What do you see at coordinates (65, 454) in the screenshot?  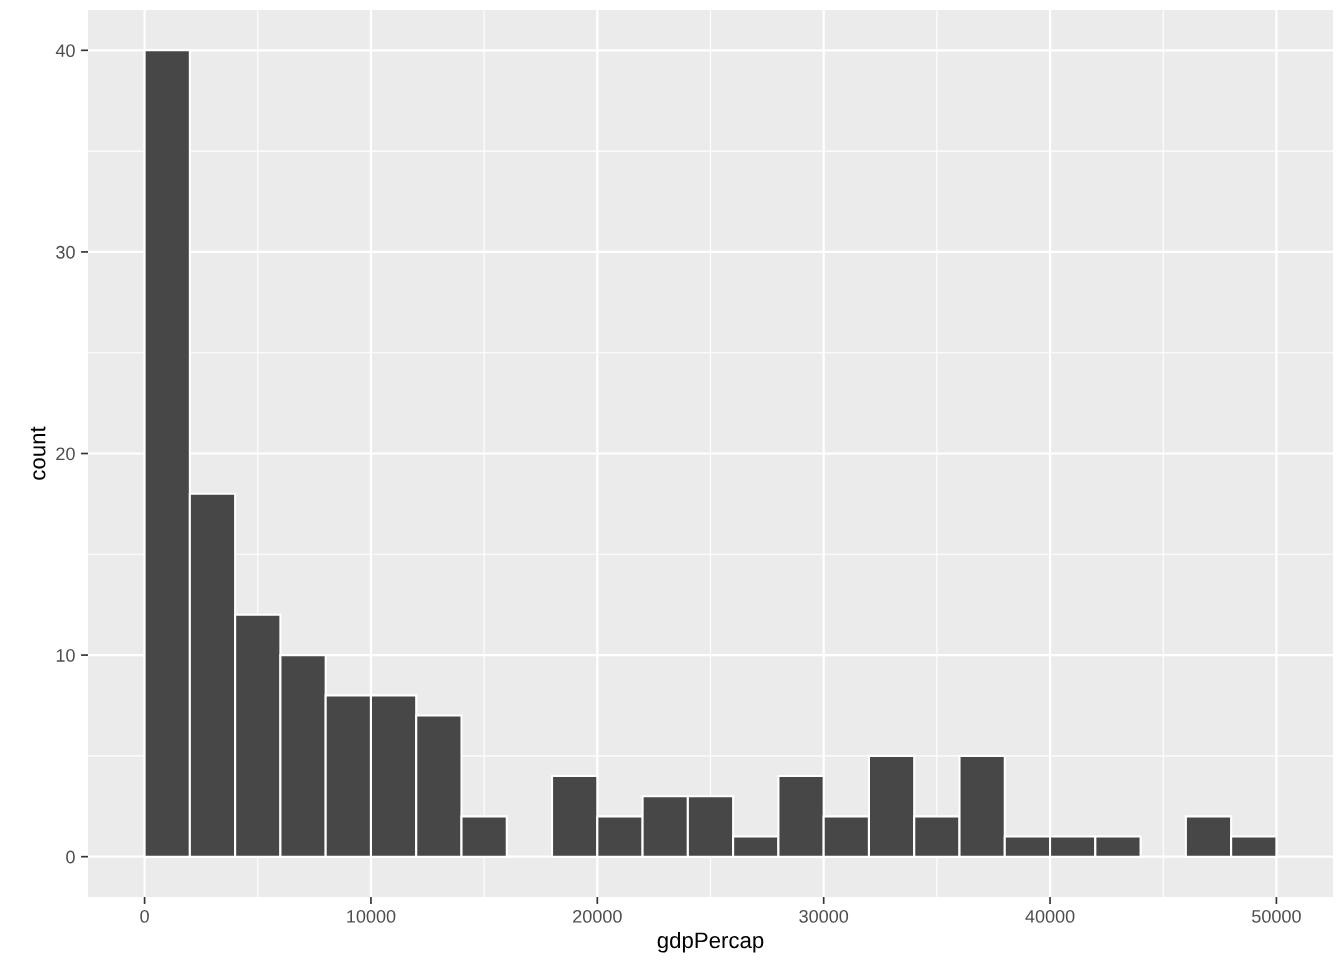 I see `y-tick-label: 20` at bounding box center [65, 454].